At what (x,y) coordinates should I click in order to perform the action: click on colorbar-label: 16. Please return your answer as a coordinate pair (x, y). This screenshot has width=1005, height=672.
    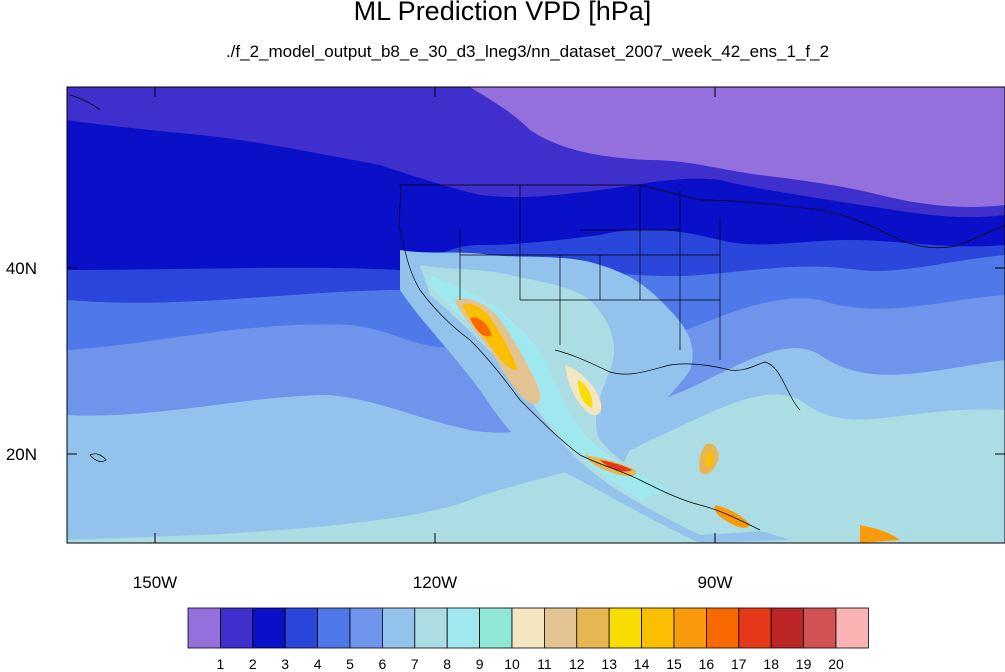
    Looking at the image, I should click on (707, 664).